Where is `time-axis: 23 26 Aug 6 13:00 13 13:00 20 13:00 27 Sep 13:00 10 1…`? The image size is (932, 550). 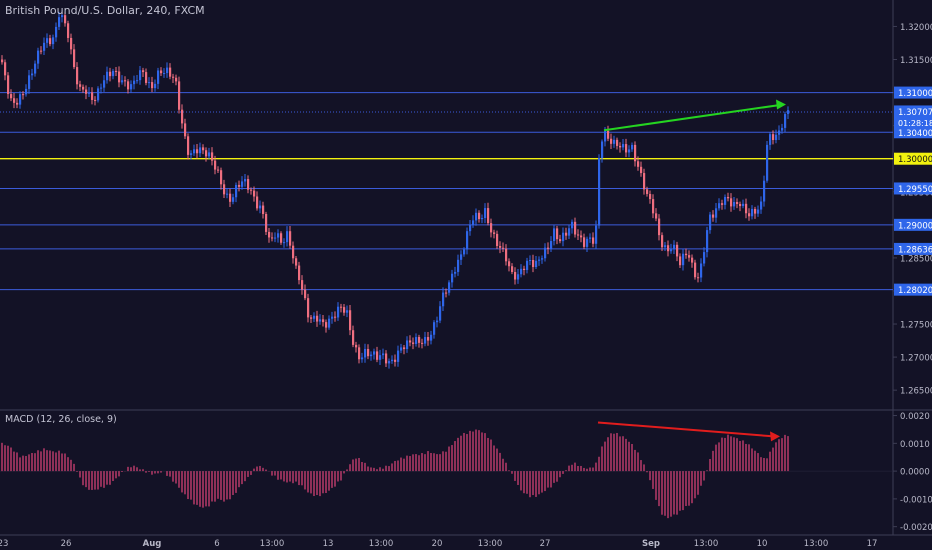
time-axis: 23 26 Aug 6 13:00 13 13:00 20 13:00 27 Sep 13:00 10 1… is located at coordinates (438, 544).